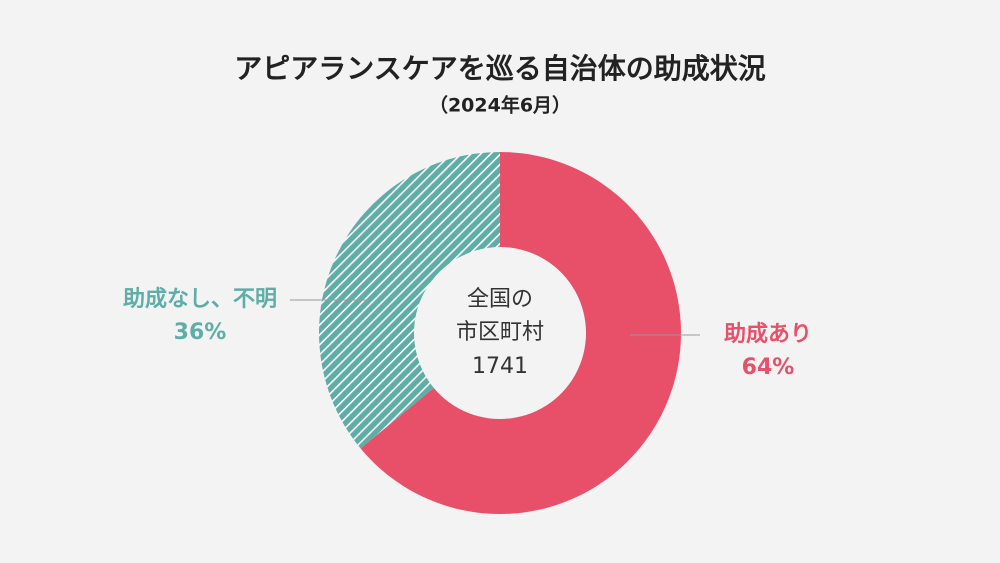 This screenshot has width=1000, height=563. I want to click on slice-label: 助成あり, so click(768, 334).